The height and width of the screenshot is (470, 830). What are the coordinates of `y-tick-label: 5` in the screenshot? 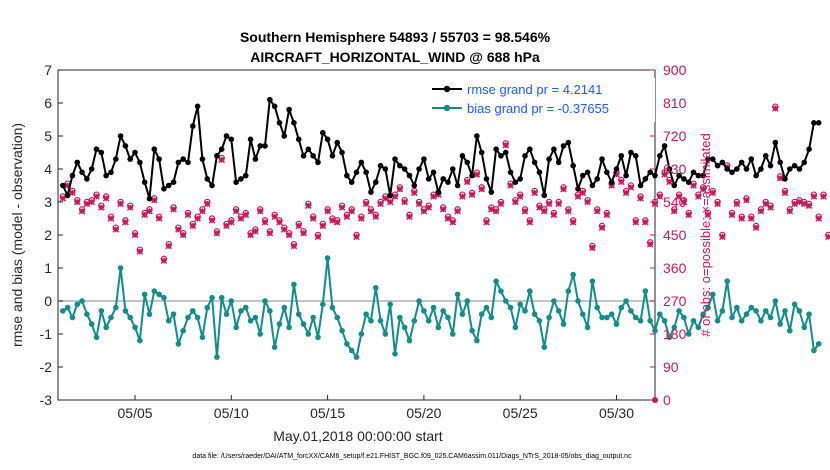 It's located at (48, 136).